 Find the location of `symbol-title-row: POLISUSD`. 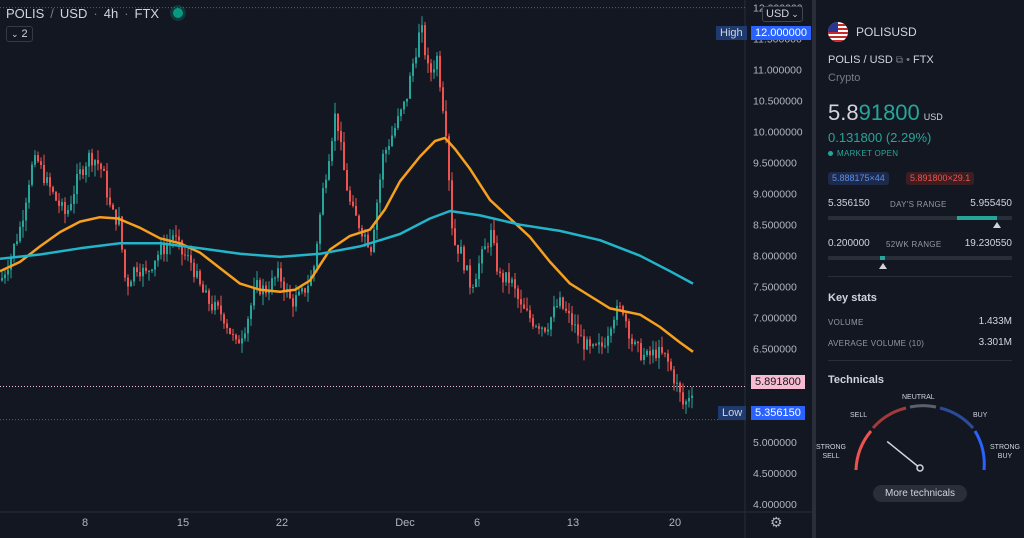

symbol-title-row: POLISUSD is located at coordinates (872, 32).